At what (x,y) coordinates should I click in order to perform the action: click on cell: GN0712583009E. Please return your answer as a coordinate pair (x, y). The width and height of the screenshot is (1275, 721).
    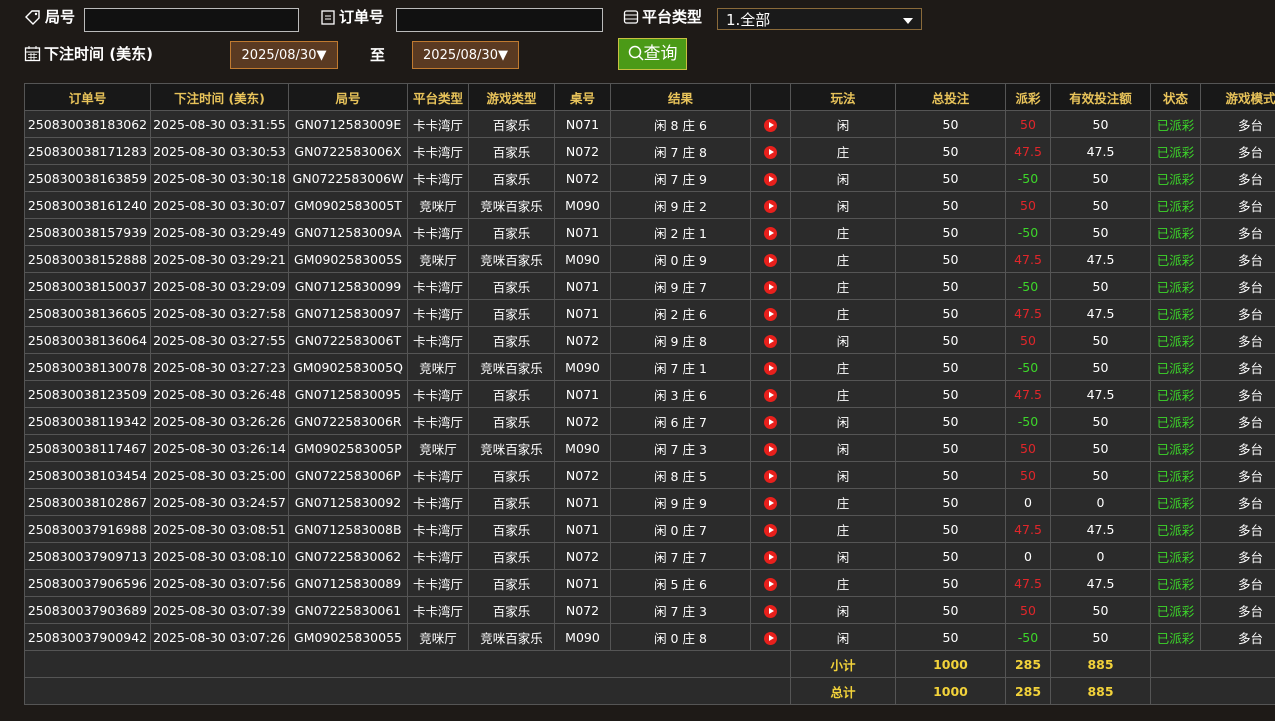
    Looking at the image, I should click on (348, 124).